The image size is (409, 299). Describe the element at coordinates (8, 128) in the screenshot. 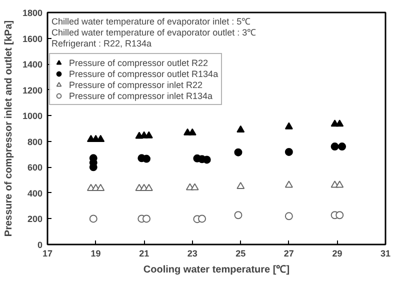

I see `y-axis-title: Pressure of compressor inlet and outlet [kPa]` at that location.